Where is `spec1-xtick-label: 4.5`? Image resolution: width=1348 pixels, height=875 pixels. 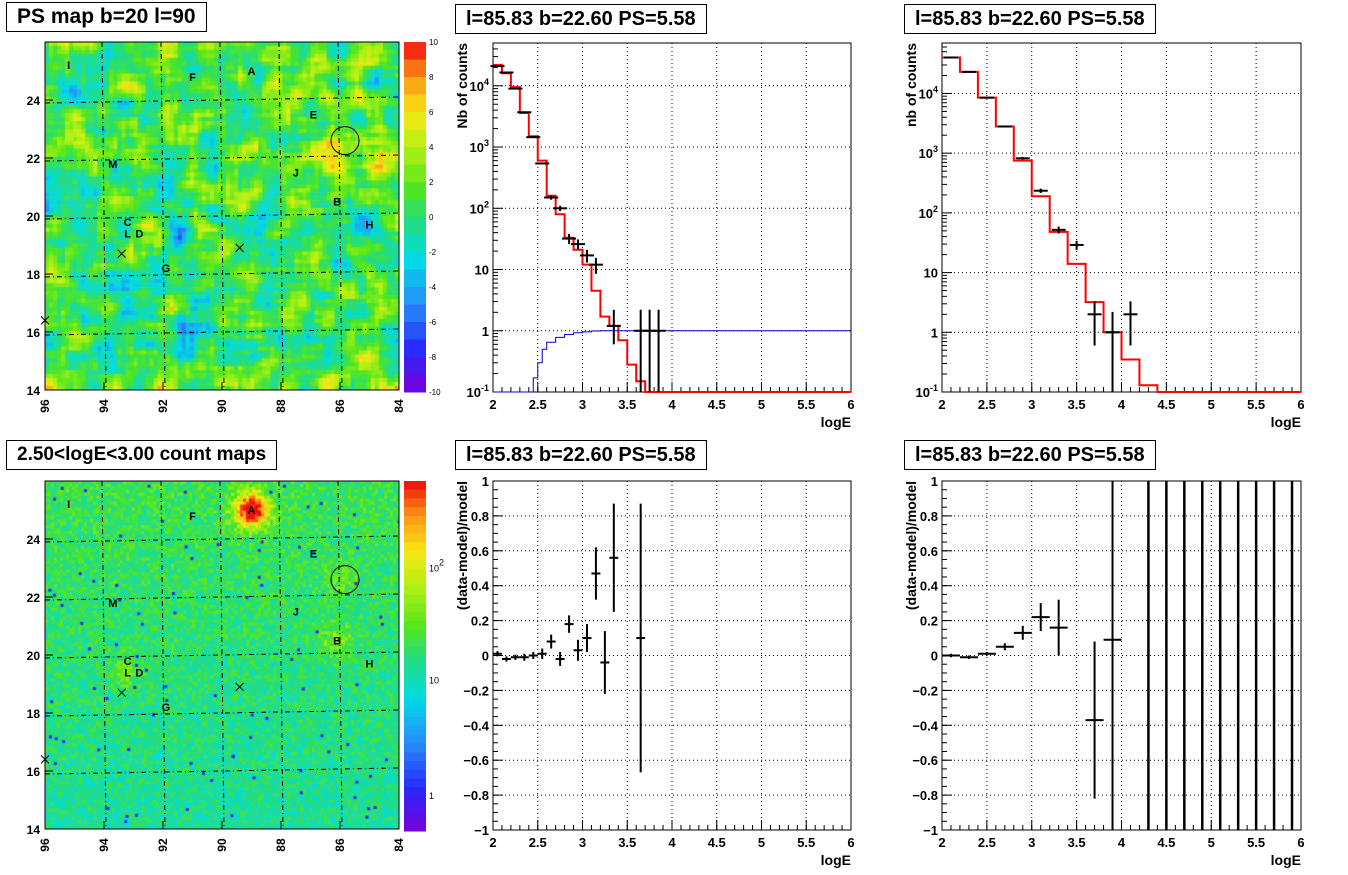
spec1-xtick-label: 4.5 is located at coordinates (717, 404).